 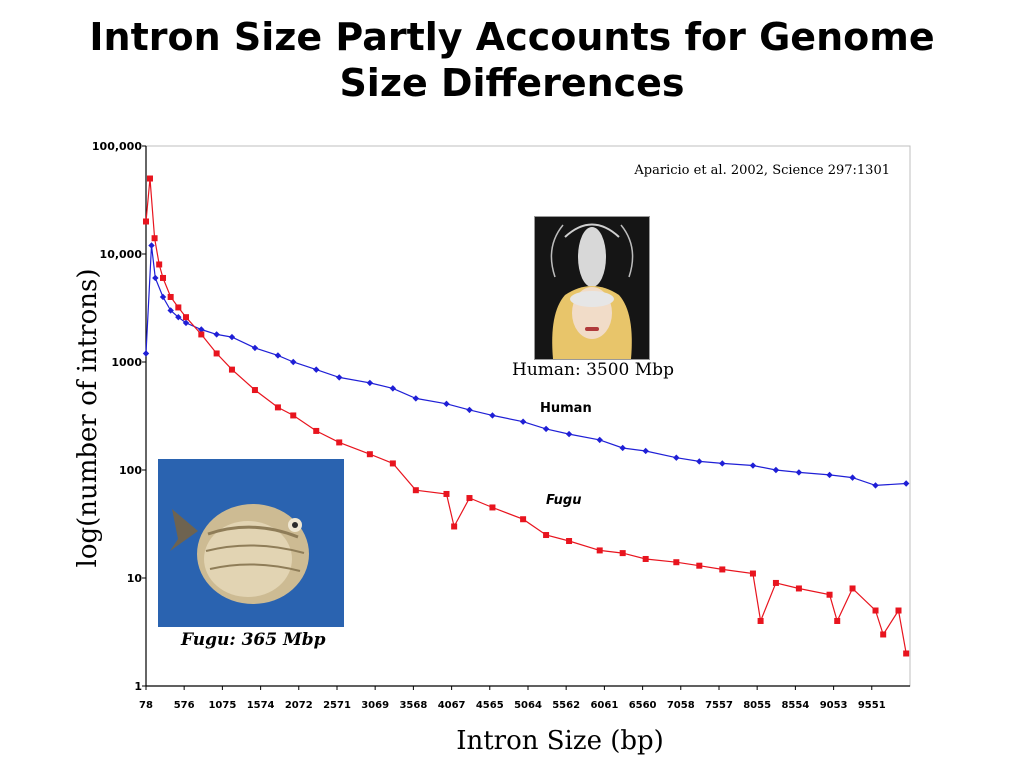 What do you see at coordinates (528, 705) in the screenshot?
I see `x-tick-label: 5064` at bounding box center [528, 705].